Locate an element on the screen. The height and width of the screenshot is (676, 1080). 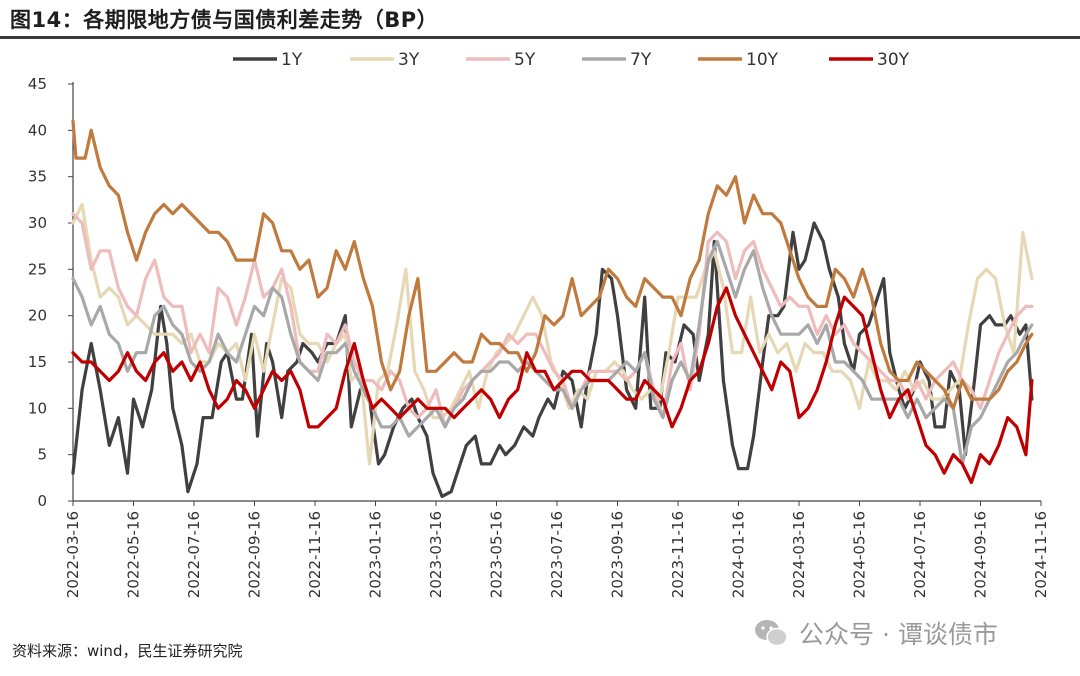
y-tick-label: 10 is located at coordinates (37, 408).